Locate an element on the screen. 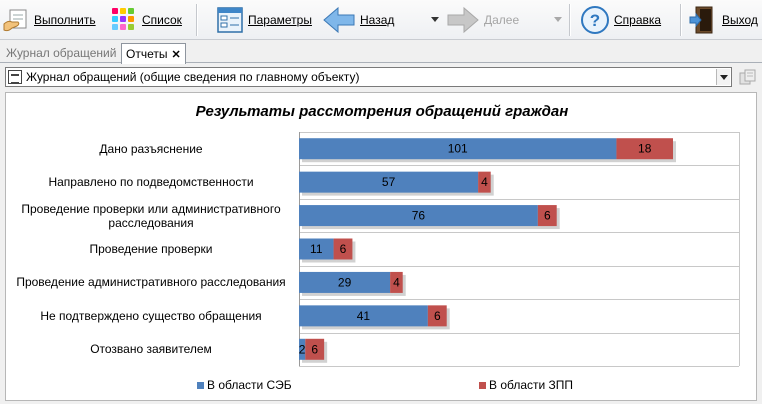  back-label: Назад is located at coordinates (377, 20).